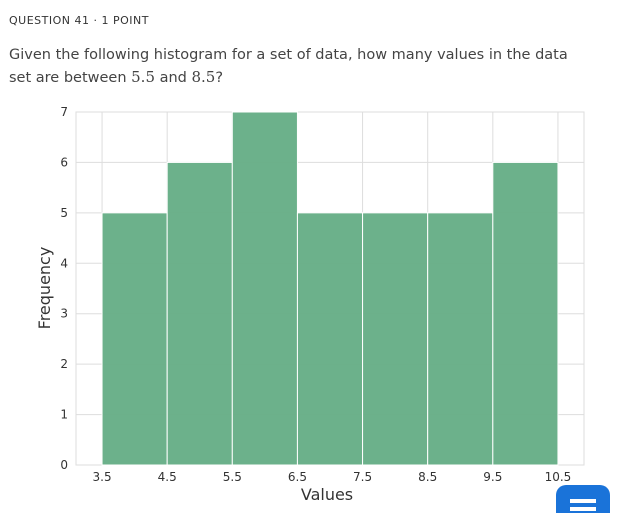 The height and width of the screenshot is (513, 626). I want to click on y-tick-label: 7, so click(64, 112).